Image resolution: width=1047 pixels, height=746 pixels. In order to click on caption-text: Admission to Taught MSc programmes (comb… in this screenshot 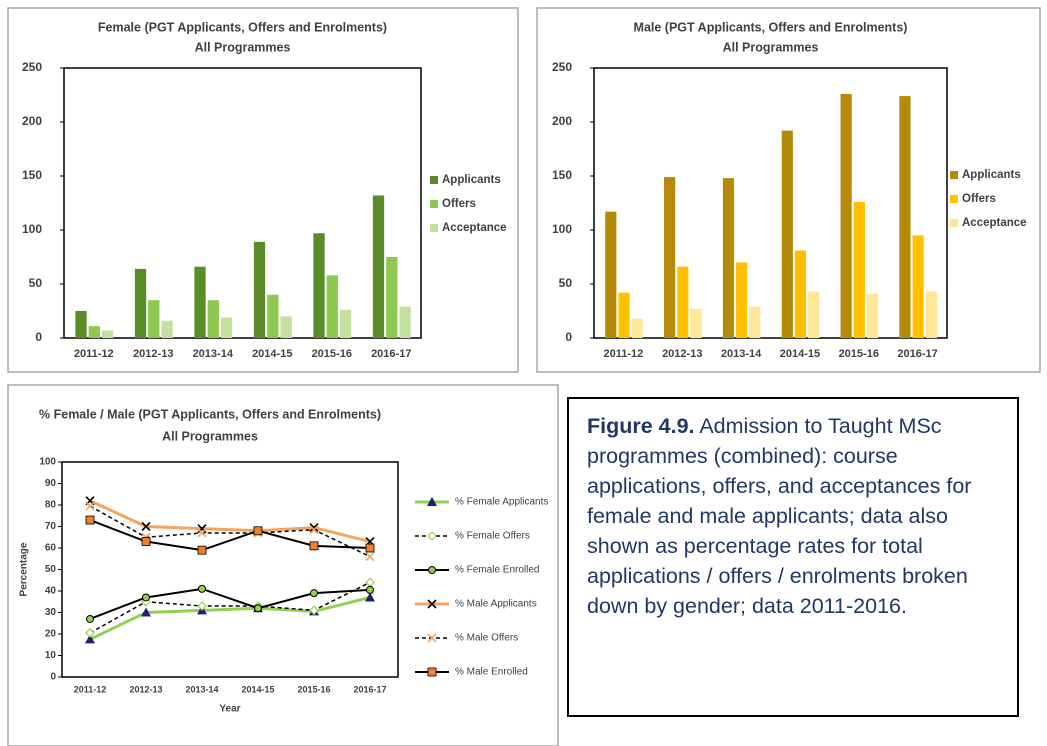, I will do `click(779, 516)`.